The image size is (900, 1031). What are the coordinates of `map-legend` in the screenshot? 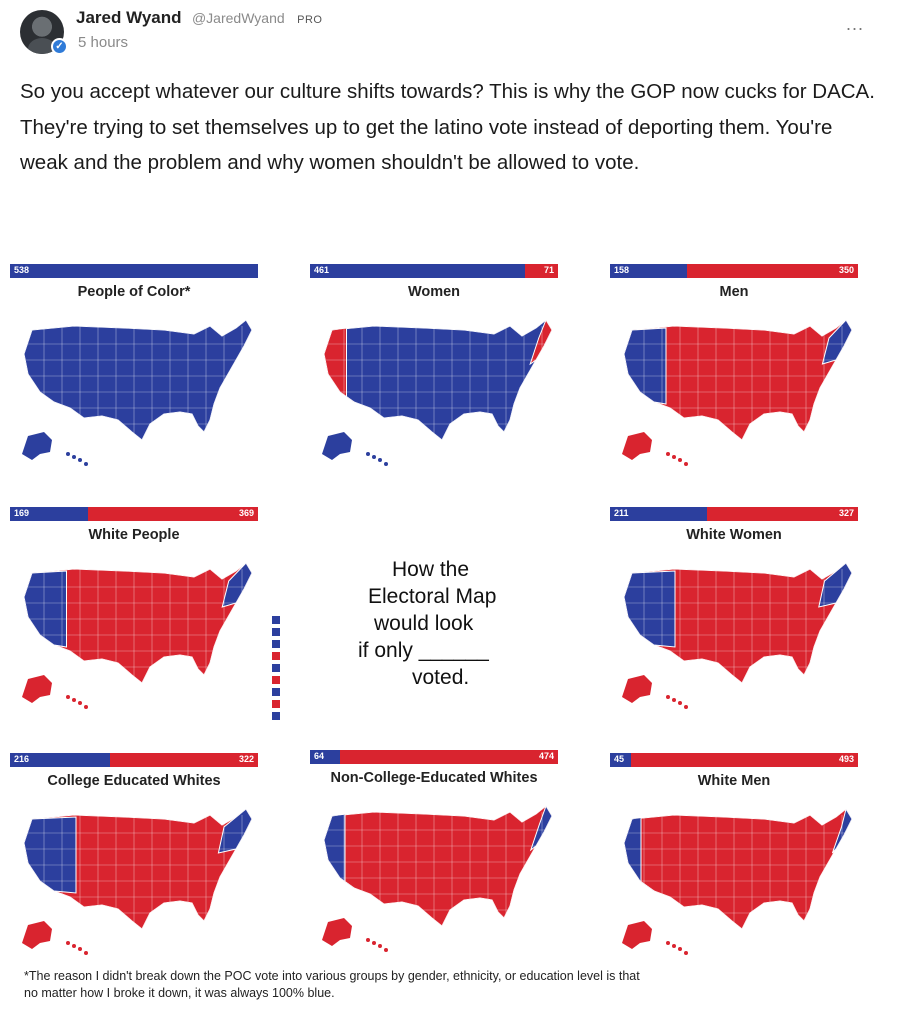 It's located at (279, 670).